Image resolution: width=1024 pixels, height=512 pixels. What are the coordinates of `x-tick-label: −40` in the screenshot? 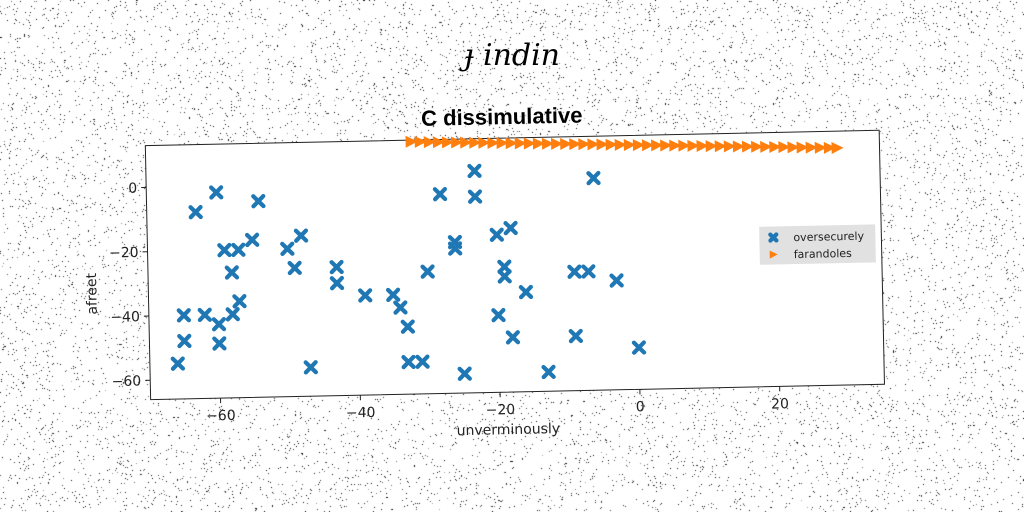 It's located at (361, 413).